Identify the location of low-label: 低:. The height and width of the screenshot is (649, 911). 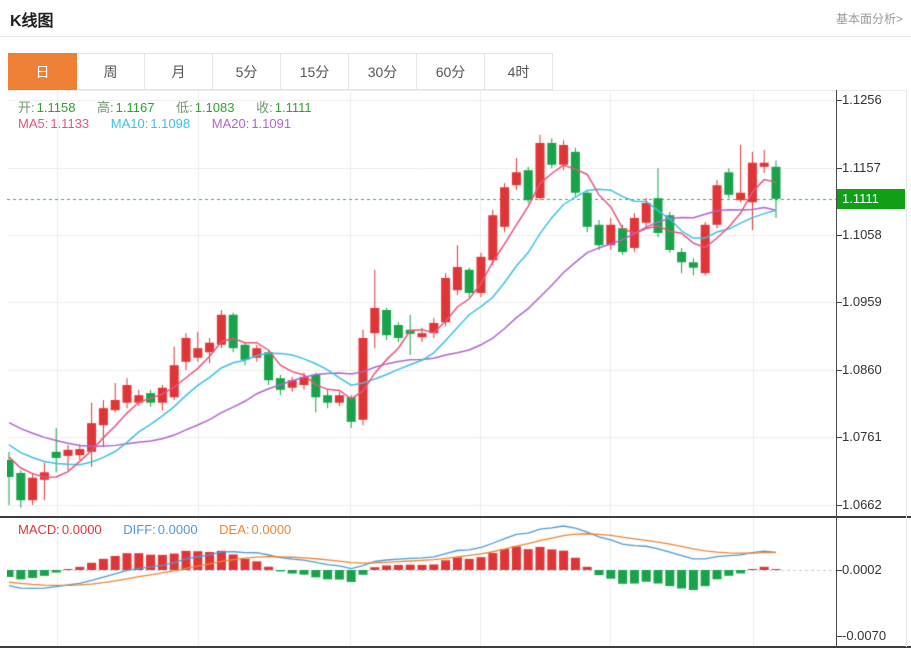
(184, 107).